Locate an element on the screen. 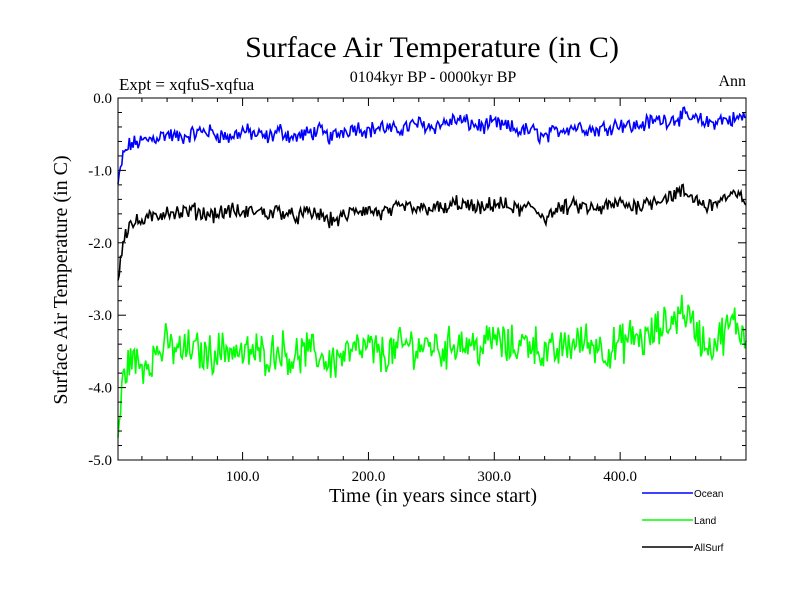  y-tick-label: -2.0 is located at coordinates (100, 244).